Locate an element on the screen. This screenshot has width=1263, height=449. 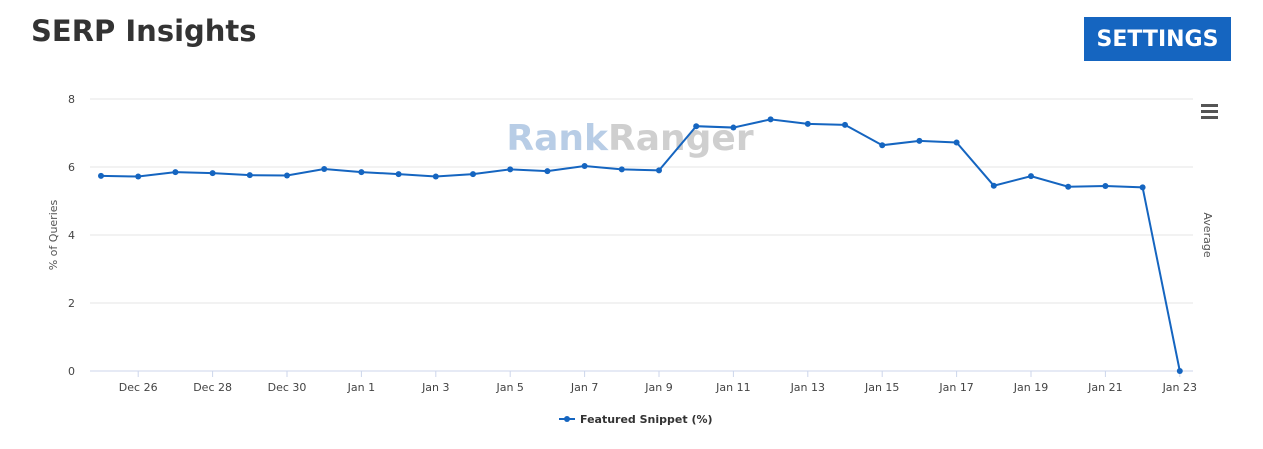
x-tick-label: Dec 26 is located at coordinates (138, 387).